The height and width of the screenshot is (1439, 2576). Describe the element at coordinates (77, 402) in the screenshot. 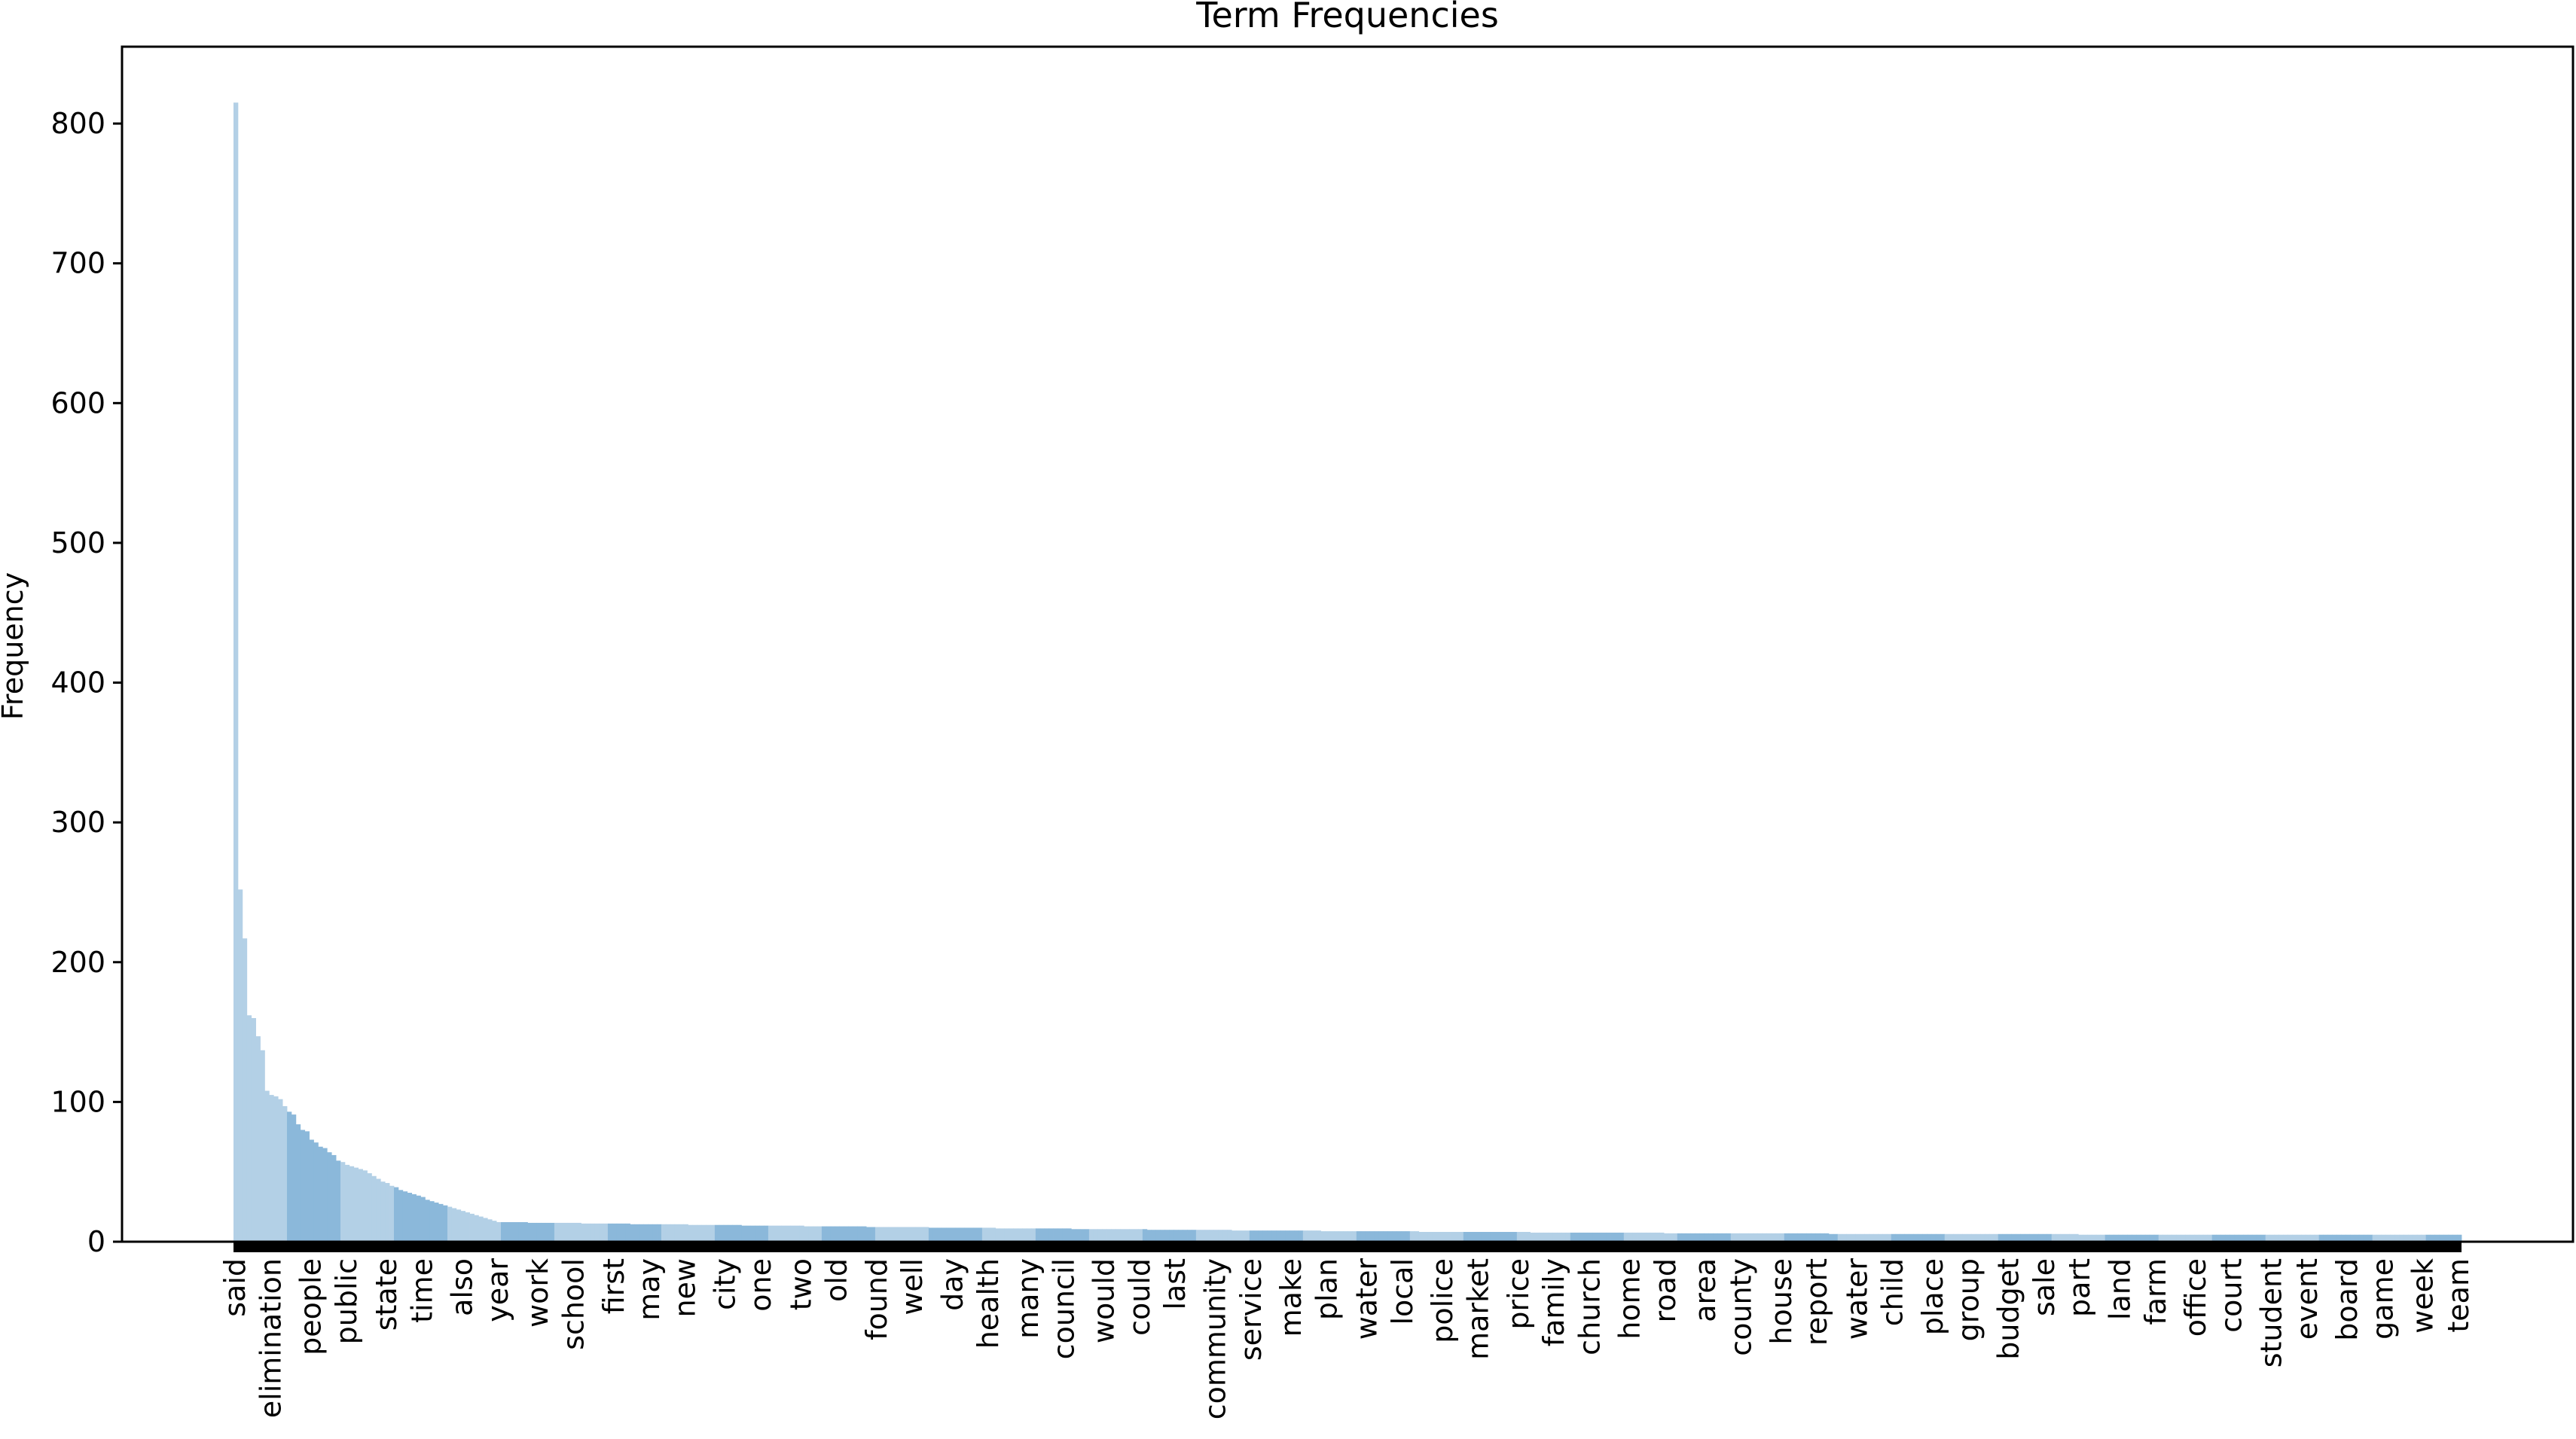

I see `y-tick-label: 600` at that location.